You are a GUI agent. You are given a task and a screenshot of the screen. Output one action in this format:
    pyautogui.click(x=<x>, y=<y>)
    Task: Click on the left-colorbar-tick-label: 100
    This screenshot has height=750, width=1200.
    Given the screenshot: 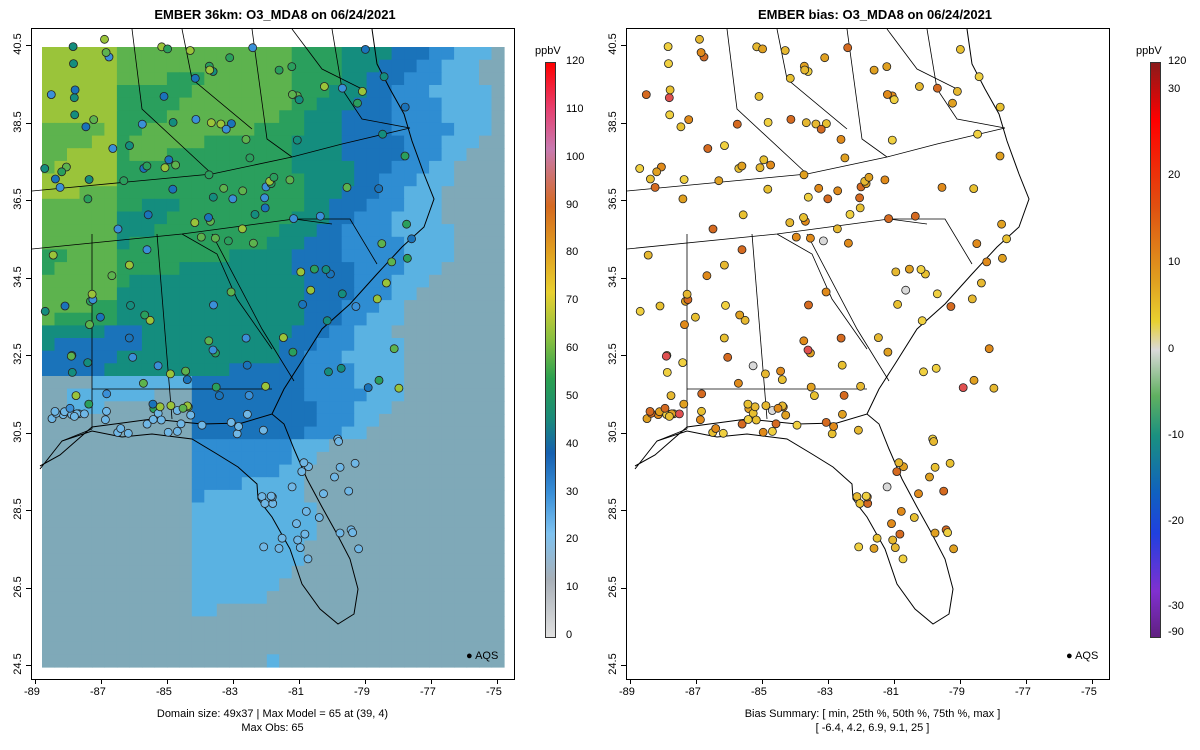 What is the action you would take?
    pyautogui.click(x=575, y=156)
    